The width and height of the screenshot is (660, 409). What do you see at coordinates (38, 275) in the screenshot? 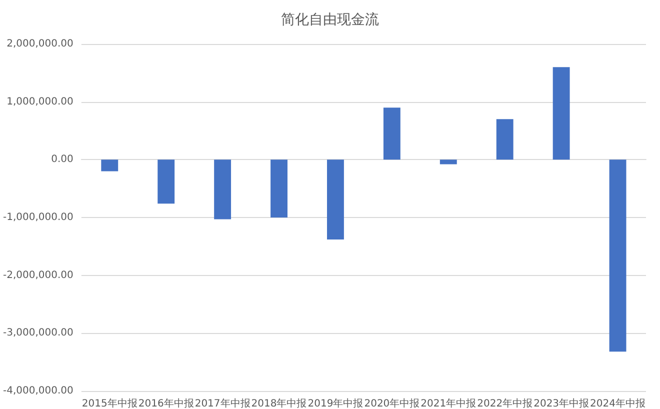
I see `y-tick-label: -2,000,000.00` at bounding box center [38, 275].